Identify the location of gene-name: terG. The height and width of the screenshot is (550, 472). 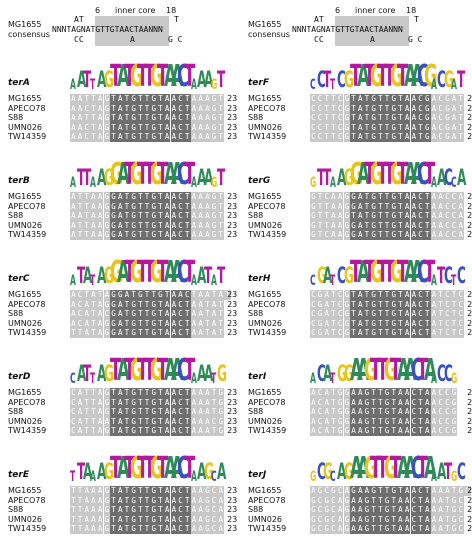
(259, 181).